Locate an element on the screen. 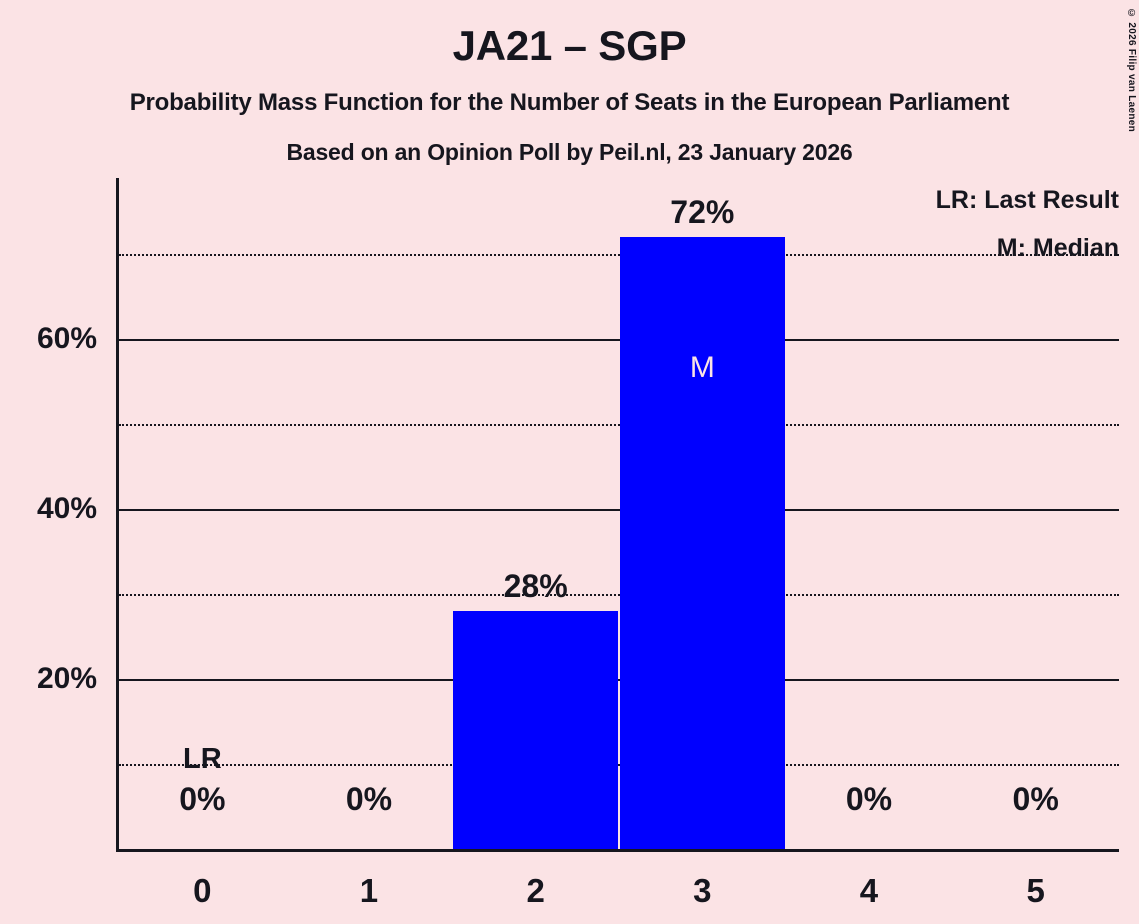 Image resolution: width=1139 pixels, height=924 pixels. bar-value-label-3: 72% is located at coordinates (702, 212).